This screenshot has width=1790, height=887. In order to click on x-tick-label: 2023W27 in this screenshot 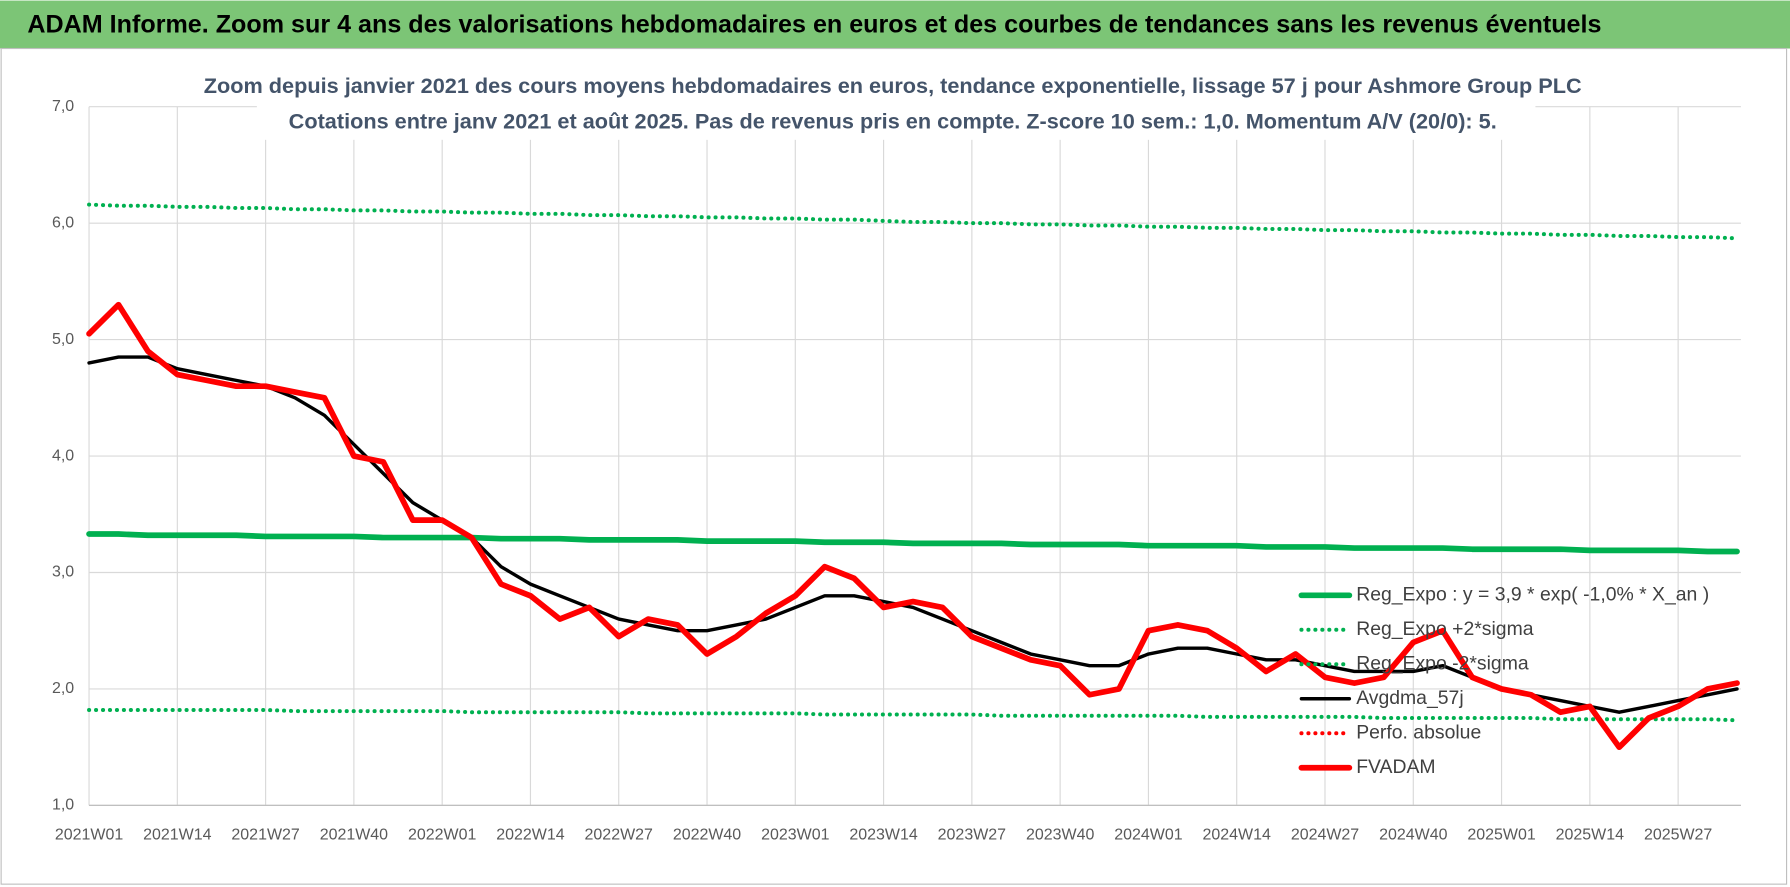, I will do `click(972, 834)`.